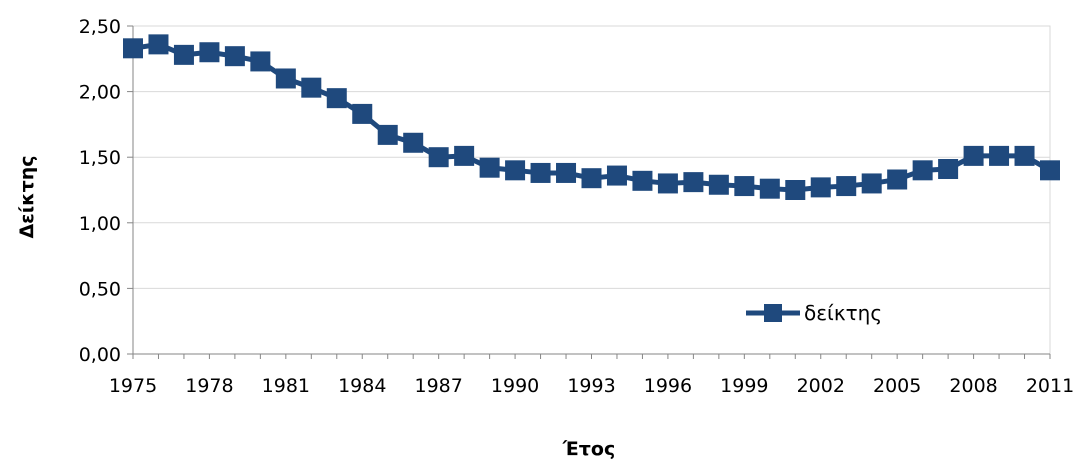 The image size is (1078, 459). I want to click on legend-label: δείκτης, so click(843, 313).